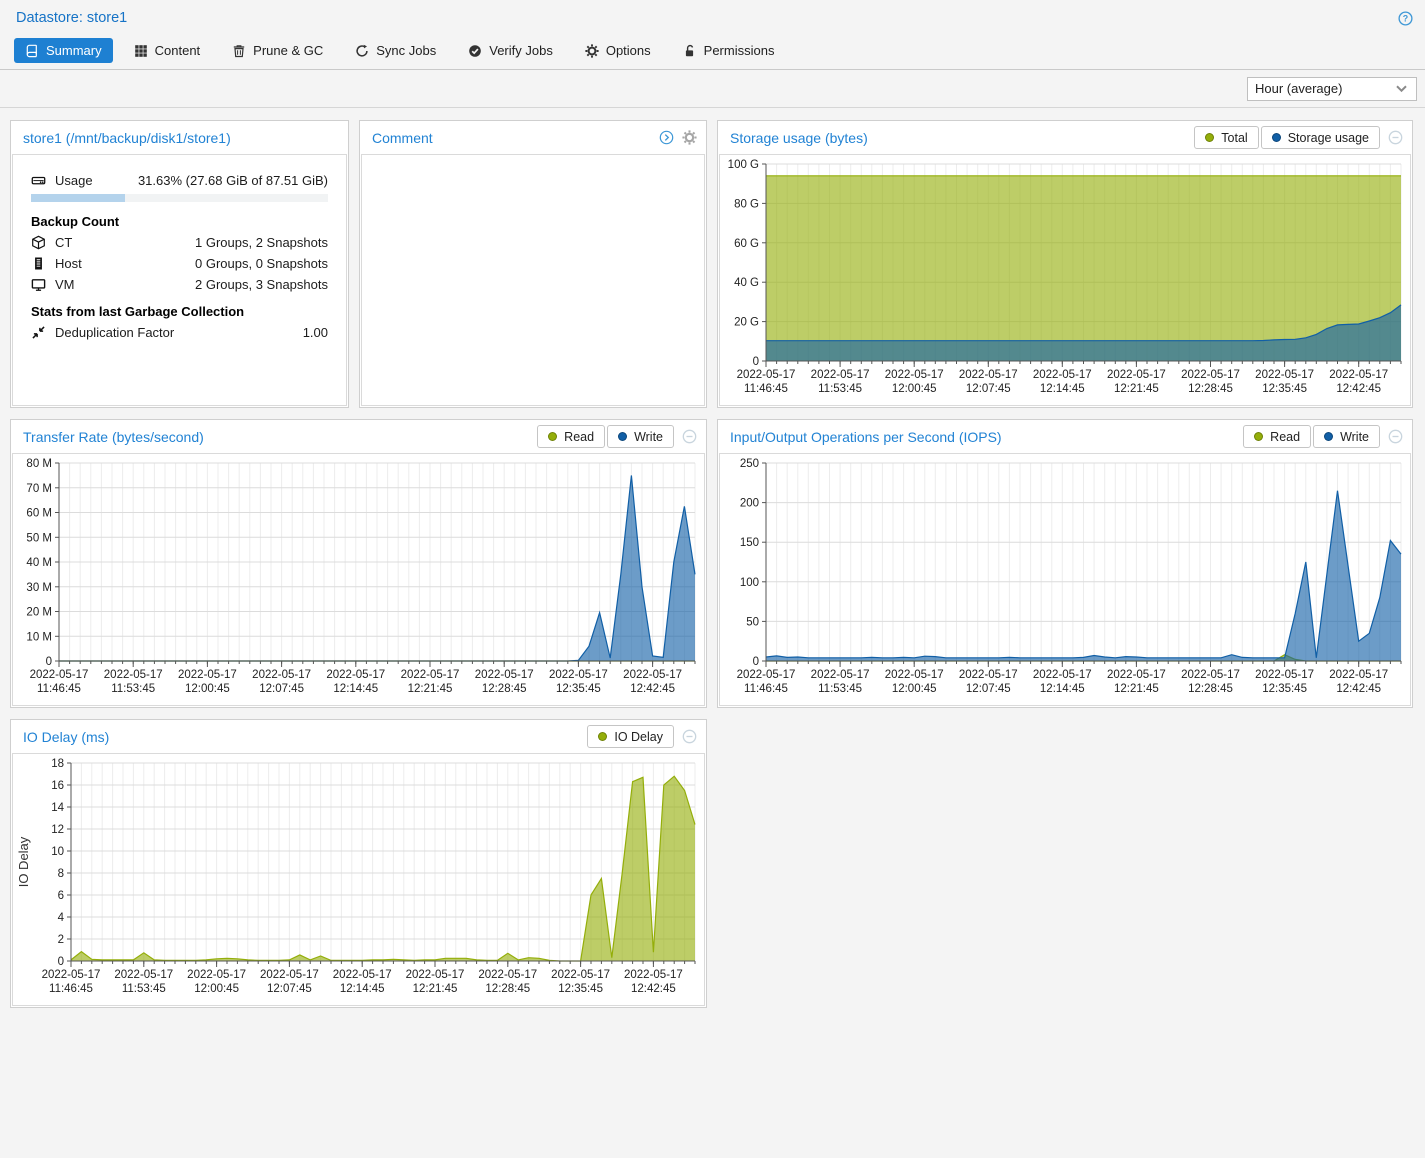 The height and width of the screenshot is (1158, 1425). I want to click on legend-io-delay: IO Delay, so click(630, 736).